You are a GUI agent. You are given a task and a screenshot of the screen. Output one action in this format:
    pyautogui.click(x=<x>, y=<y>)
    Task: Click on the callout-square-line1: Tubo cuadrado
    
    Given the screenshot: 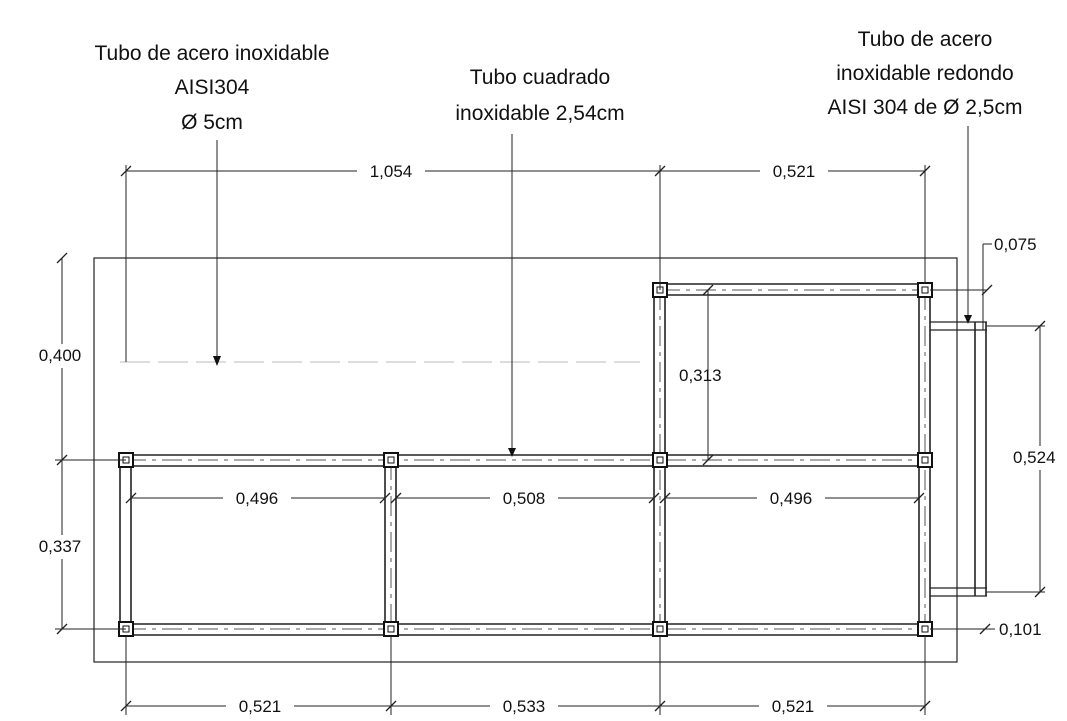 What is the action you would take?
    pyautogui.click(x=540, y=77)
    